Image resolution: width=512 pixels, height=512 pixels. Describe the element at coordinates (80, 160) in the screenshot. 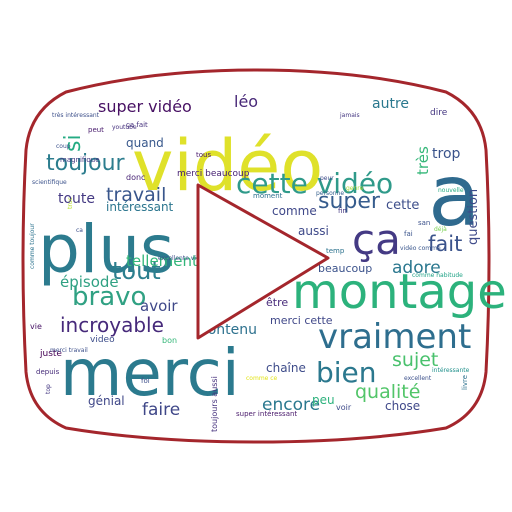

I see `cloud-word: magnifique` at that location.